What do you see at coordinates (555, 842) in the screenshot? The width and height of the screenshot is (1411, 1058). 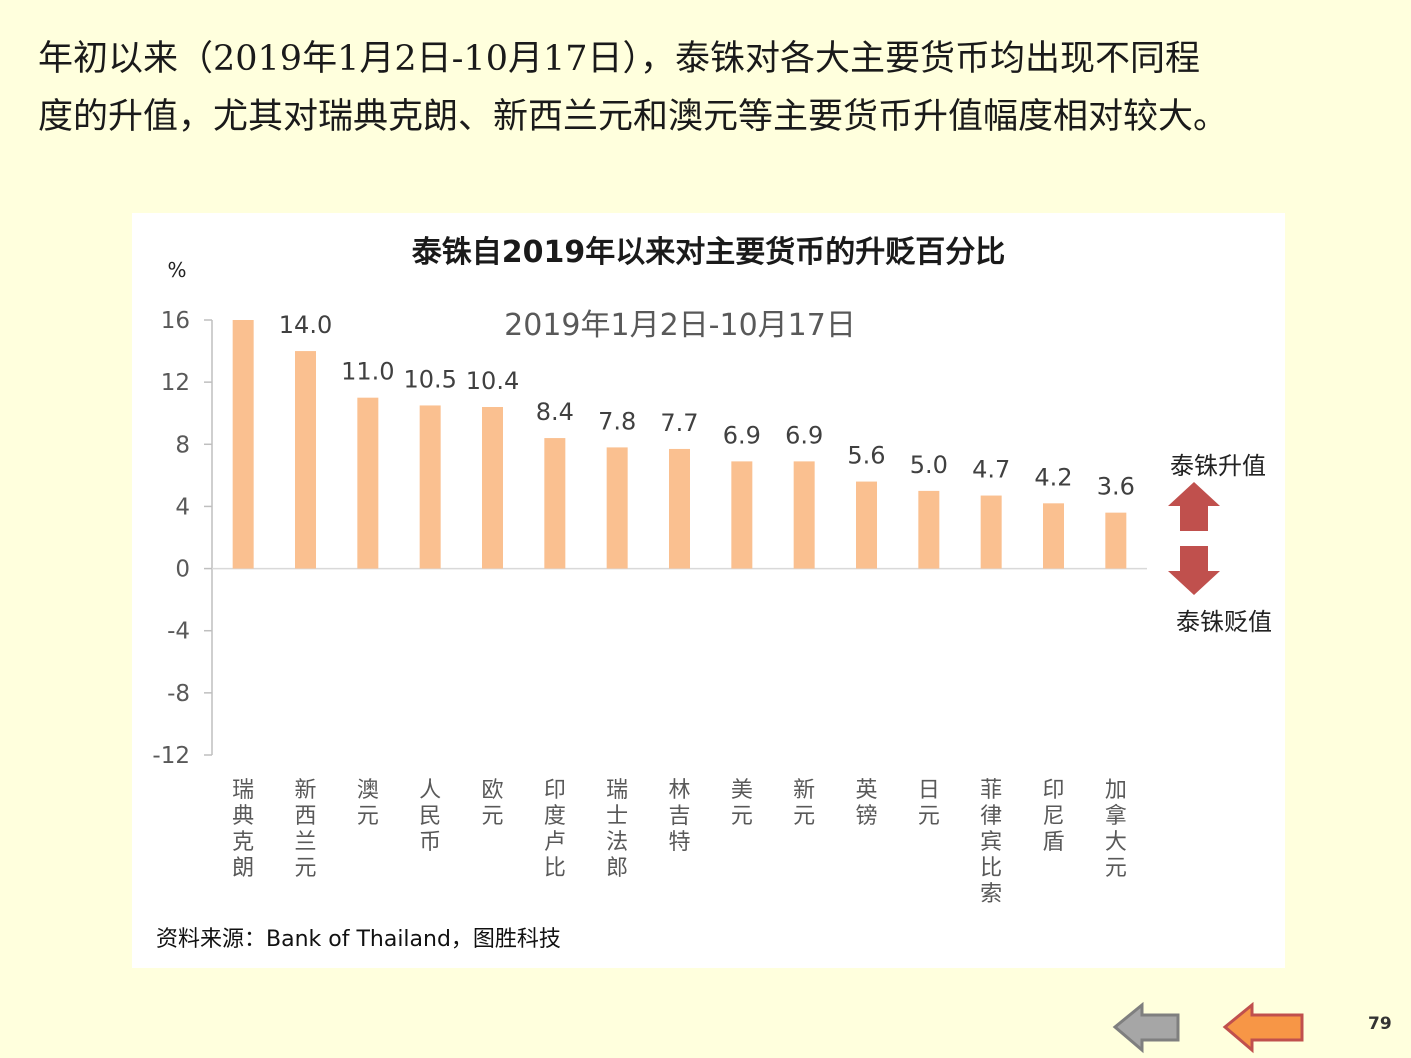 I see `category-label-char: 卢` at bounding box center [555, 842].